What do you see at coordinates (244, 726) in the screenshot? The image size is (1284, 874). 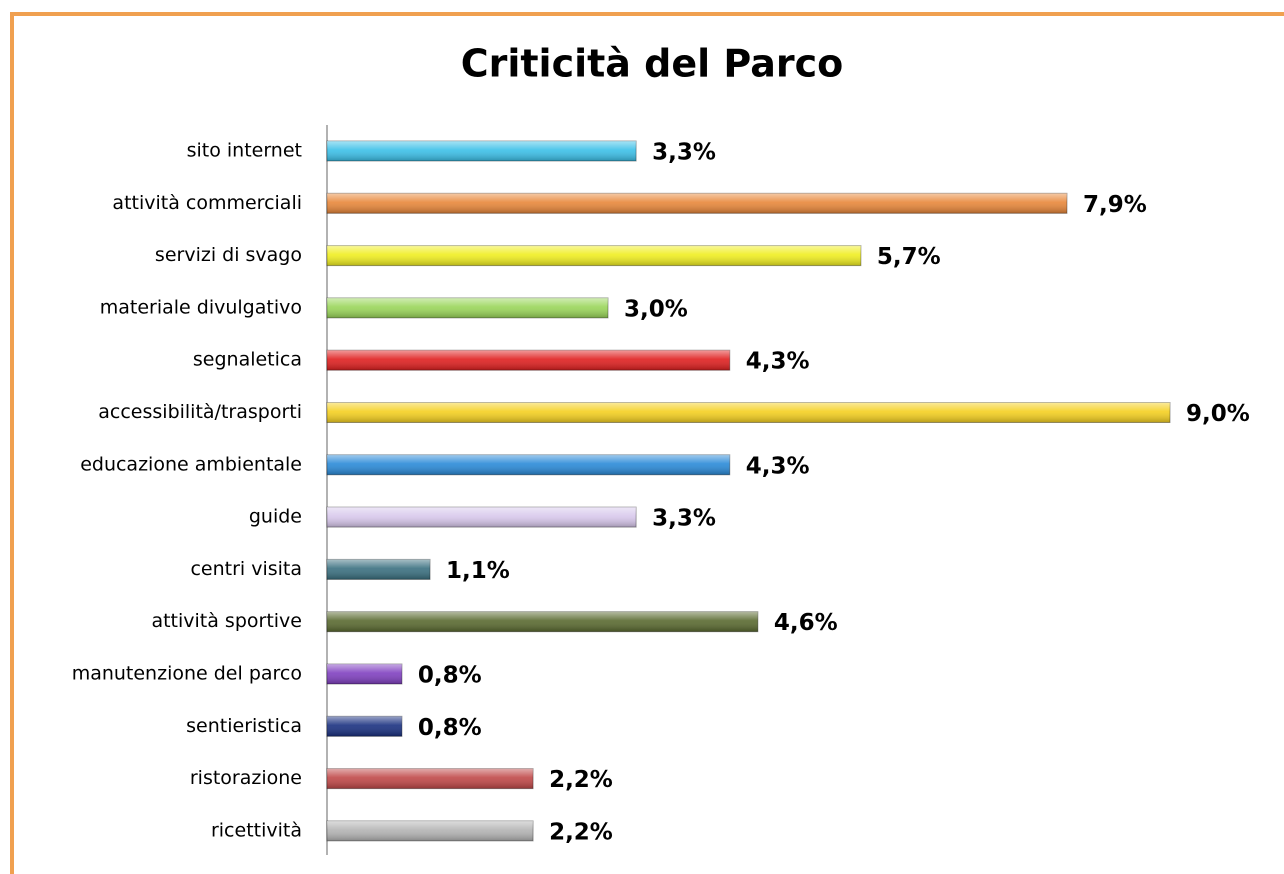 I see `category-label: sentieristica` at bounding box center [244, 726].